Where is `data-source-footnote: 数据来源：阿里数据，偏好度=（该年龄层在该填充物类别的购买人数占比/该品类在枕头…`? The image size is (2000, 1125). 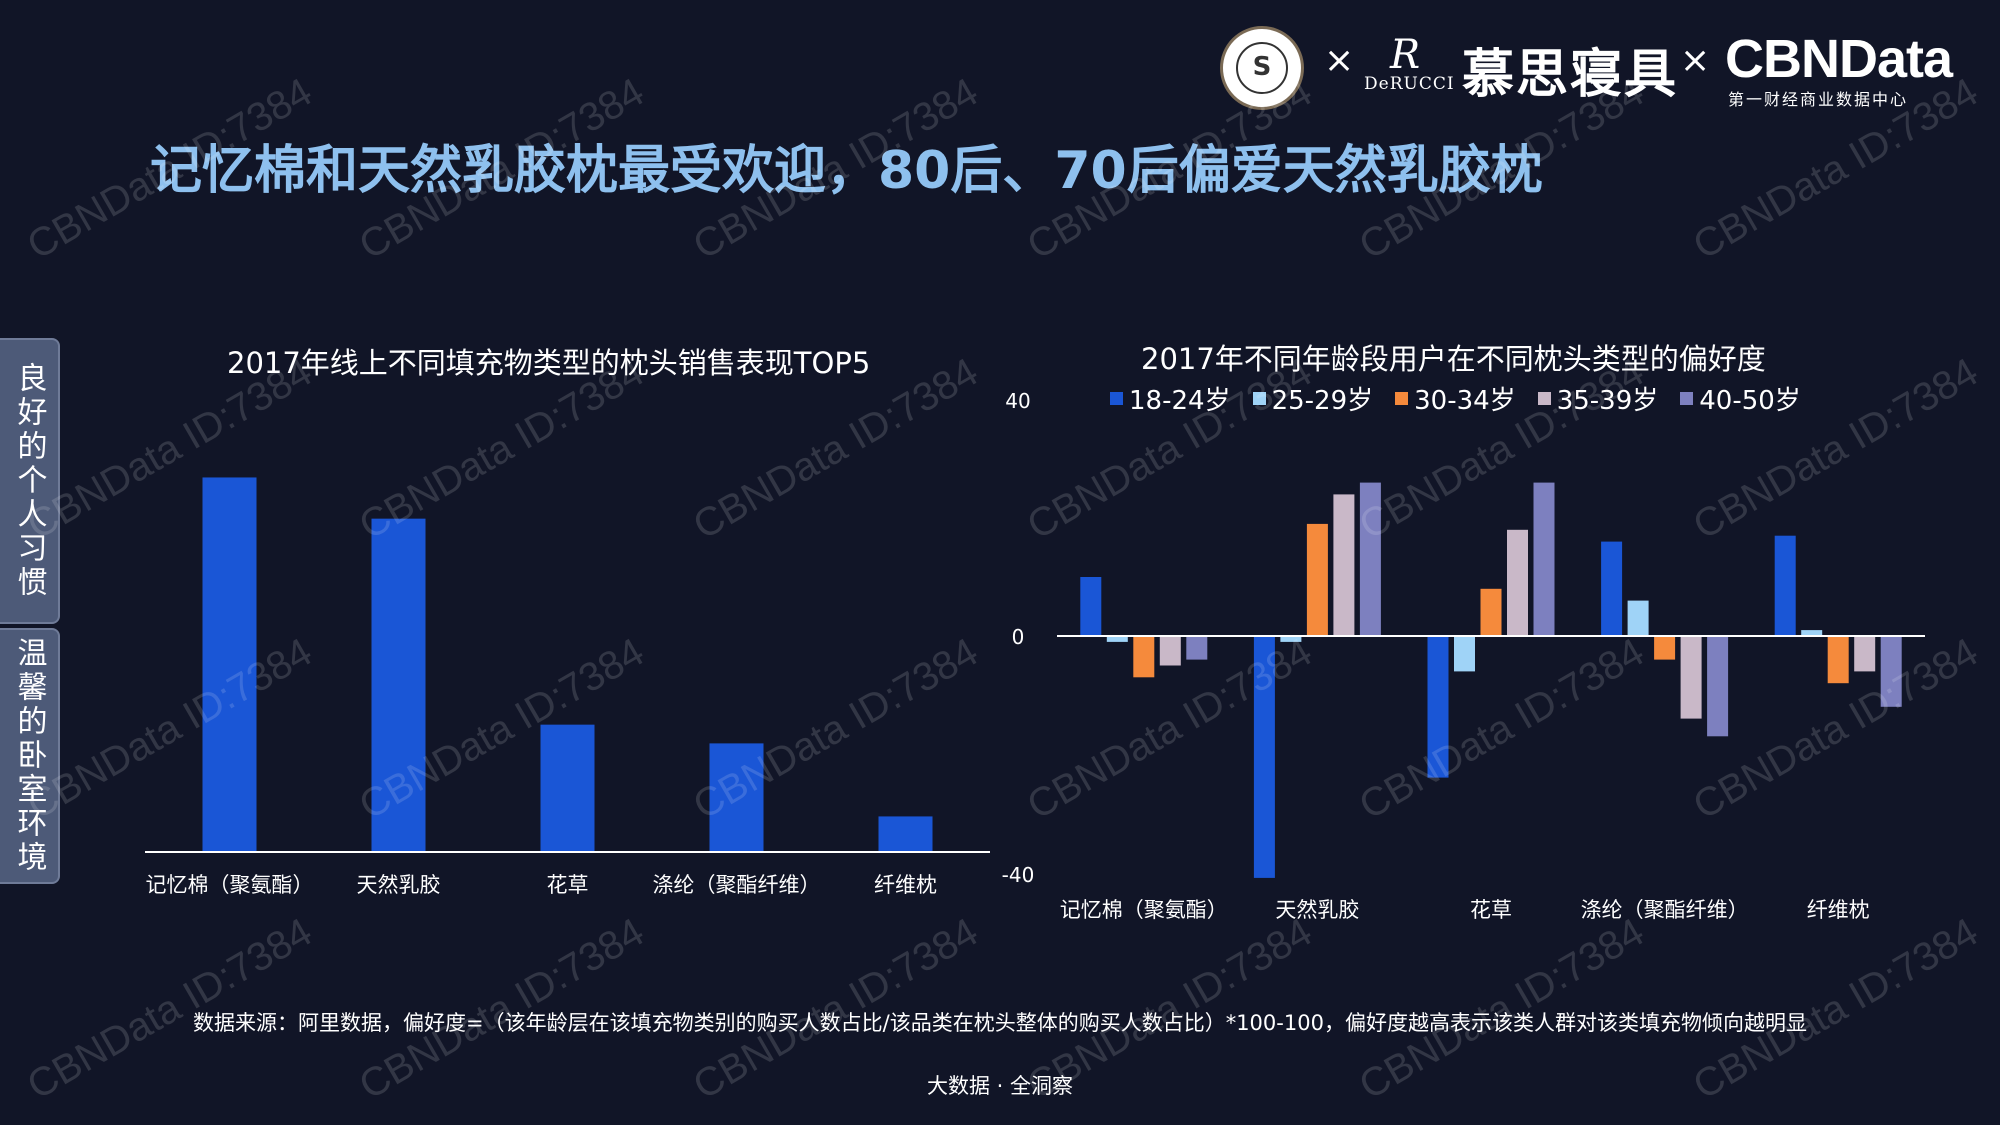 data-source-footnote: 数据来源：阿里数据，偏好度=（该年龄层在该填充物类别的购买人数占比/该品类在枕头… is located at coordinates (1000, 1023).